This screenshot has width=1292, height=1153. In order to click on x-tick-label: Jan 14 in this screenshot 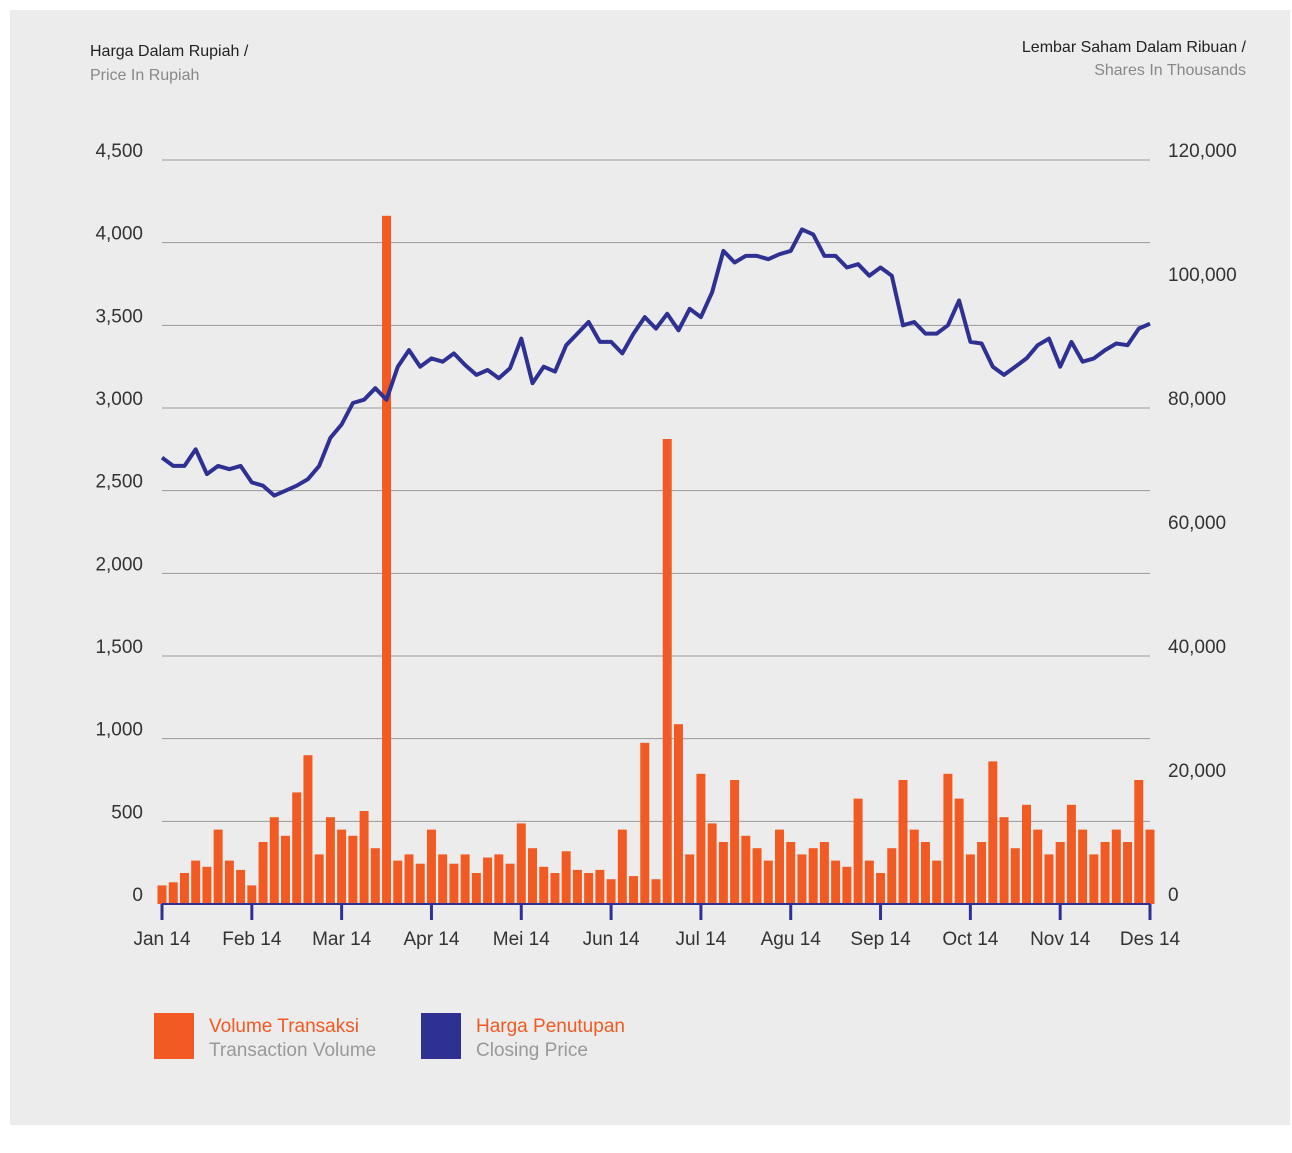, I will do `click(161, 939)`.